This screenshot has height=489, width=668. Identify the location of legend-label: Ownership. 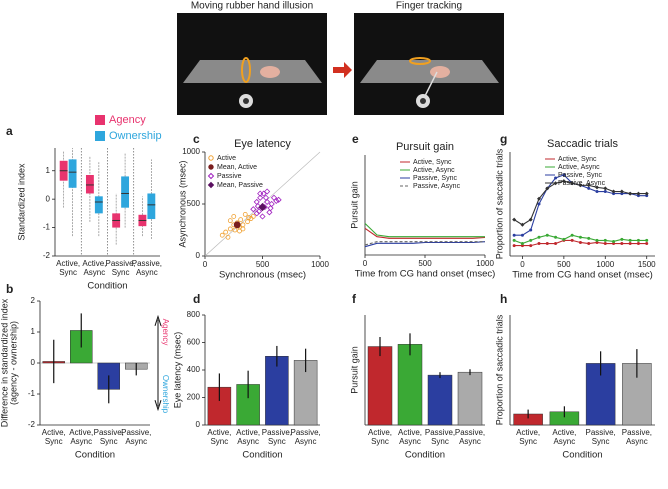
(135, 136).